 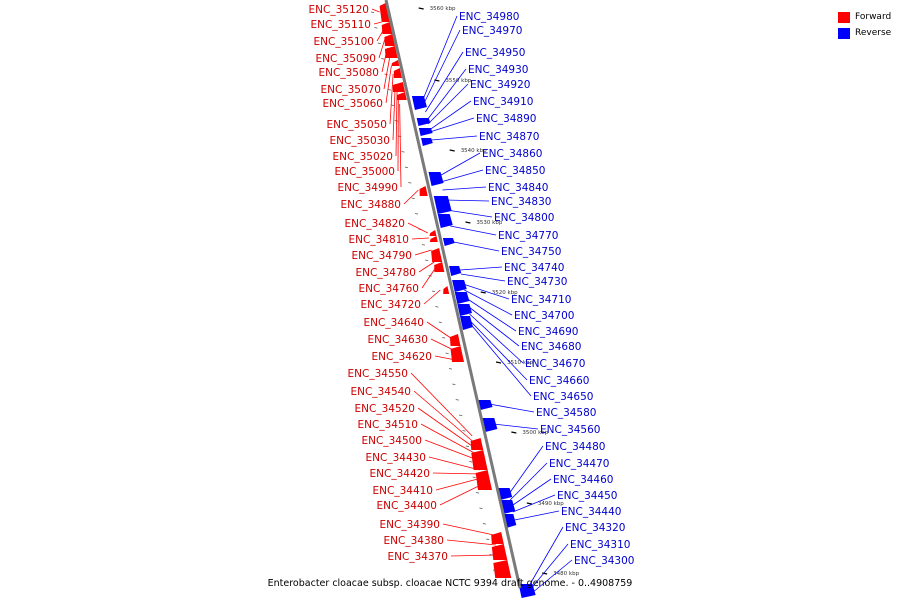 What do you see at coordinates (391, 305) in the screenshot?
I see `forward-gene-label: ENC_34720` at bounding box center [391, 305].